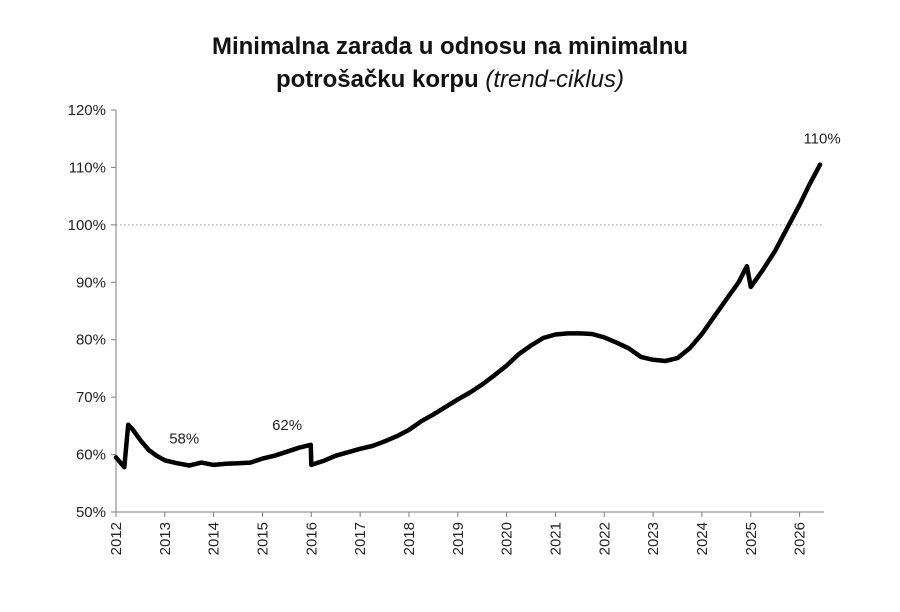 This screenshot has height=612, width=900. I want to click on x-tick-label: 2019, so click(458, 538).